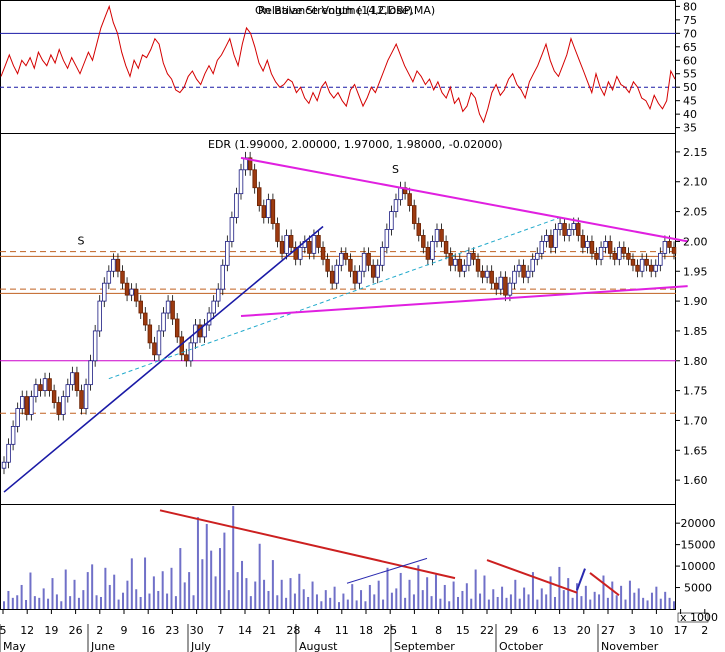  What do you see at coordinates (395, 169) in the screenshot?
I see `pattern-annotation: S` at bounding box center [395, 169].